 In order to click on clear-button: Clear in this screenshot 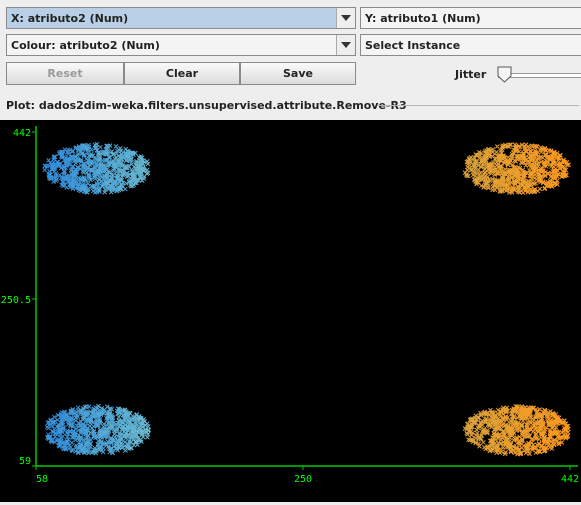, I will do `click(182, 73)`.